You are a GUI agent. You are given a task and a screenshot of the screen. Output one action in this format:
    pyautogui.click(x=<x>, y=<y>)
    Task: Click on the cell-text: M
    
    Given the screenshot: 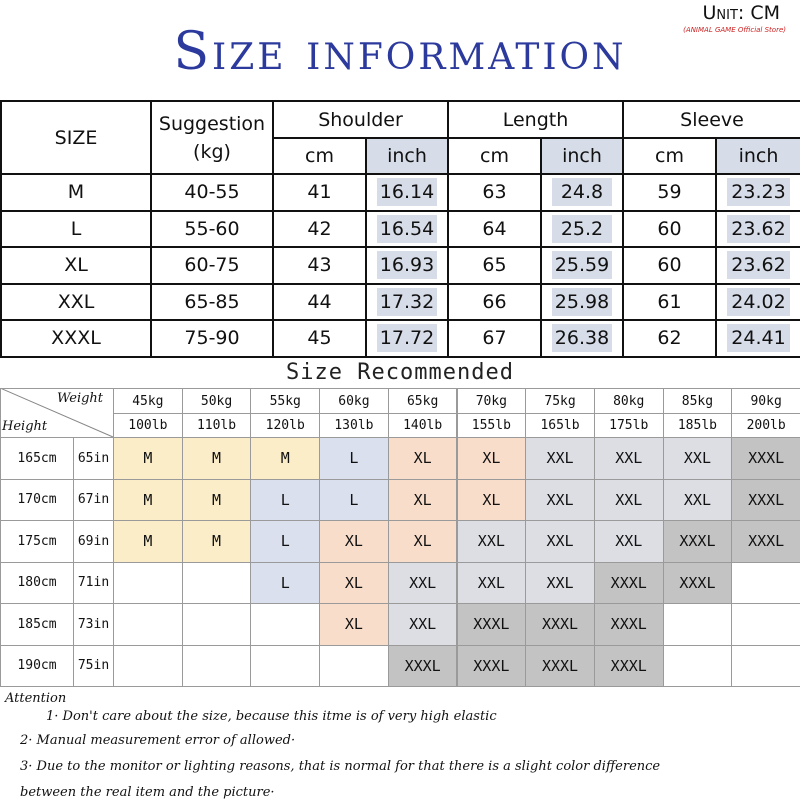 What is the action you would take?
    pyautogui.click(x=76, y=192)
    